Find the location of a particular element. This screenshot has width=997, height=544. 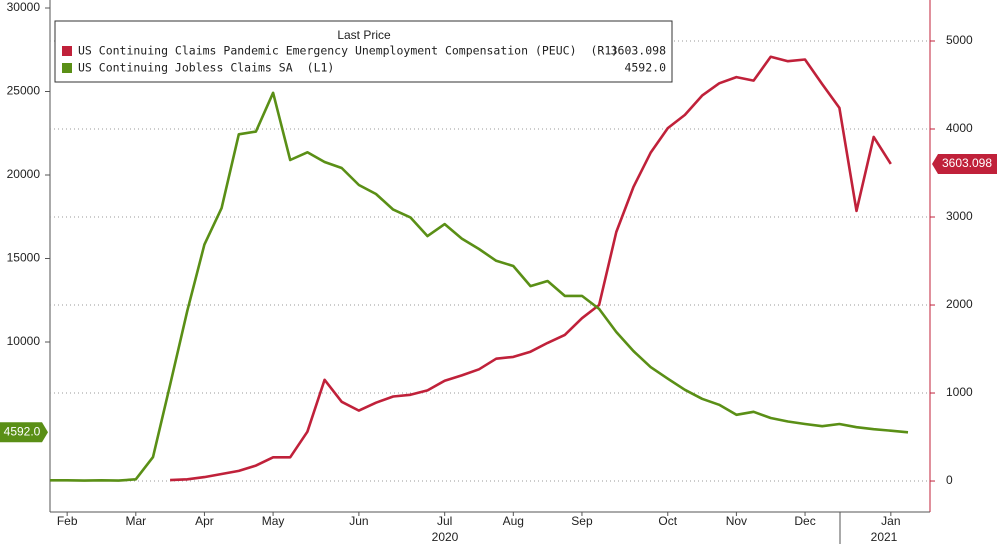

y2-tick-label: 2000 is located at coordinates (959, 304).